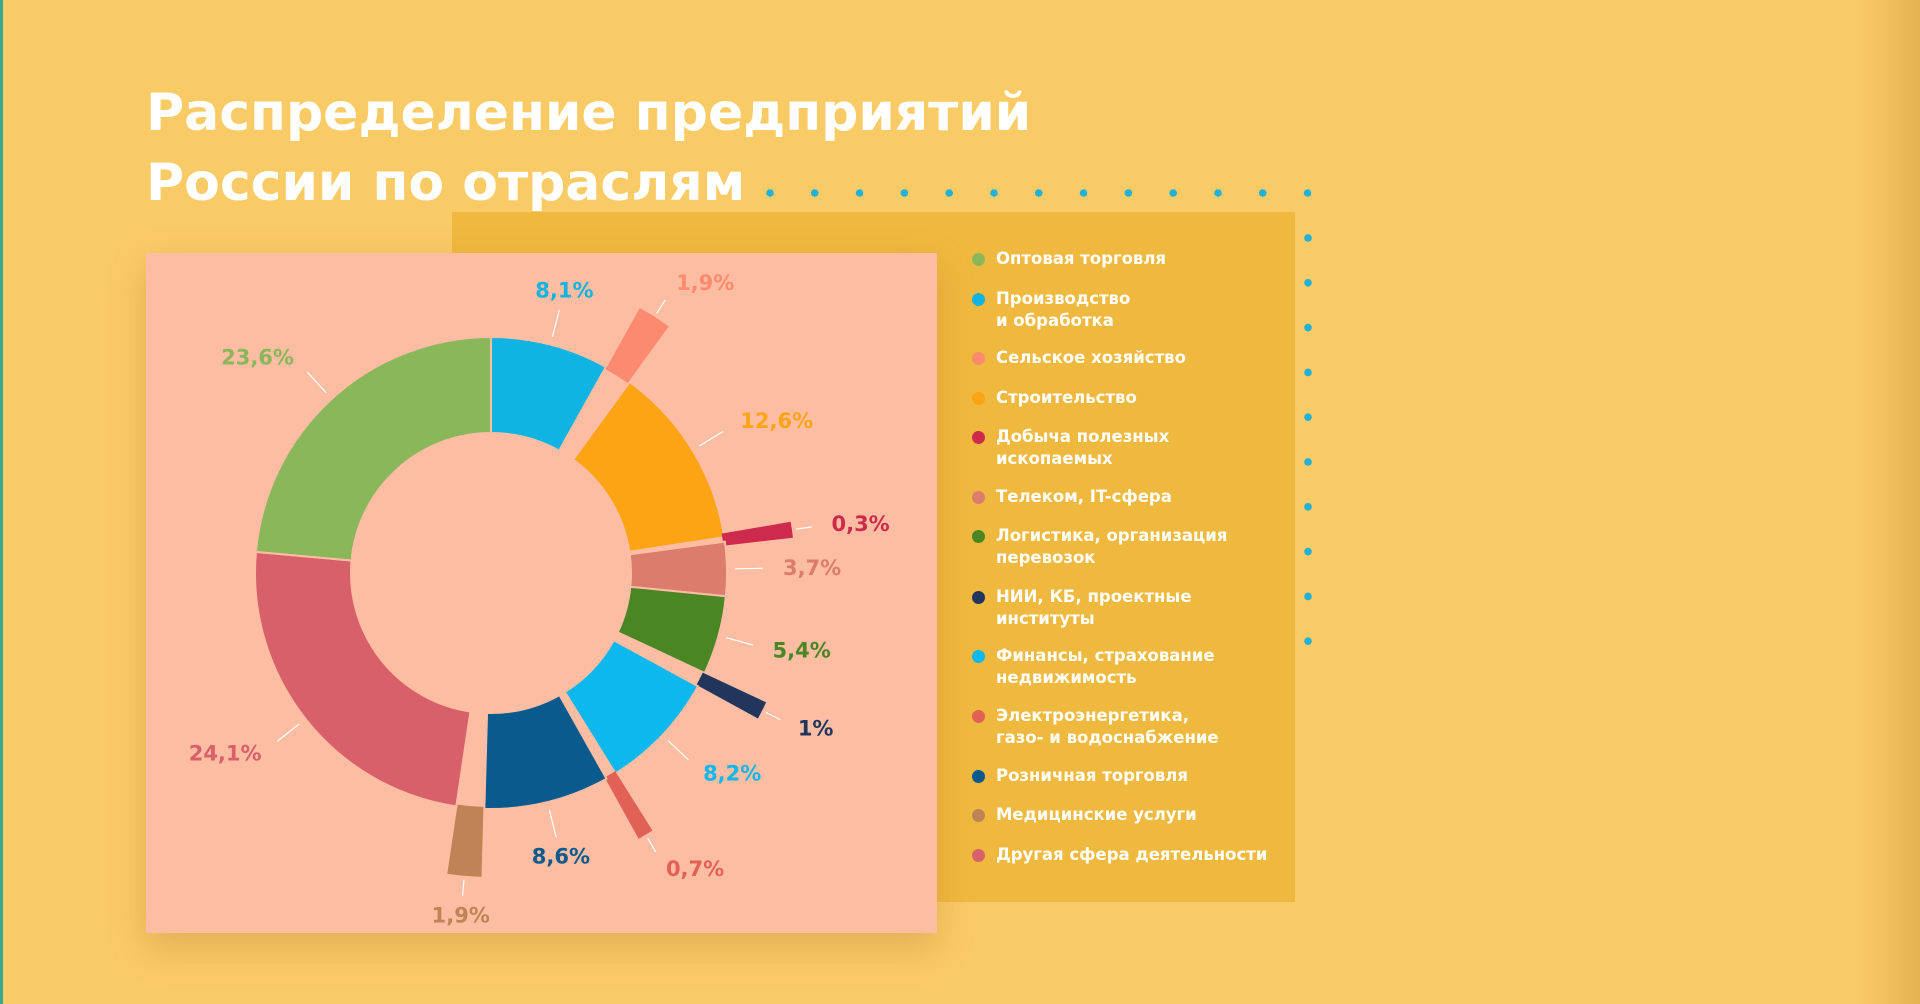 This screenshot has width=1920, height=1004. What do you see at coordinates (1890, 502) in the screenshot?
I see `page-edge-shadow` at bounding box center [1890, 502].